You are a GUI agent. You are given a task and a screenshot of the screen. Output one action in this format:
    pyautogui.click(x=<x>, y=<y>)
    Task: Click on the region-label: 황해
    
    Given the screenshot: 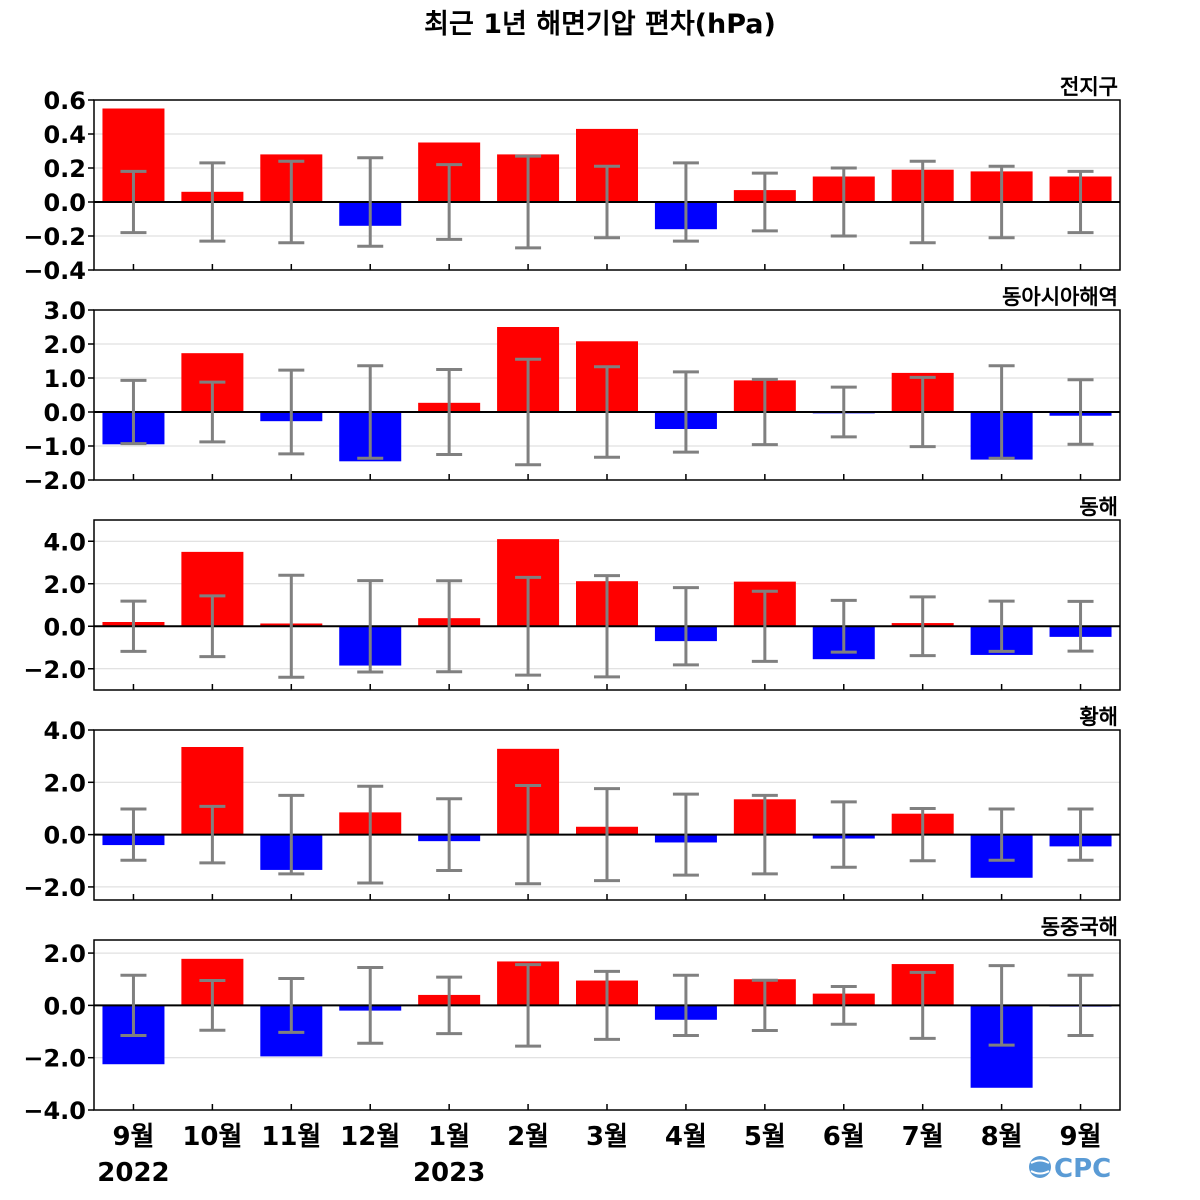 What is the action you would take?
    pyautogui.click(x=1098, y=717)
    